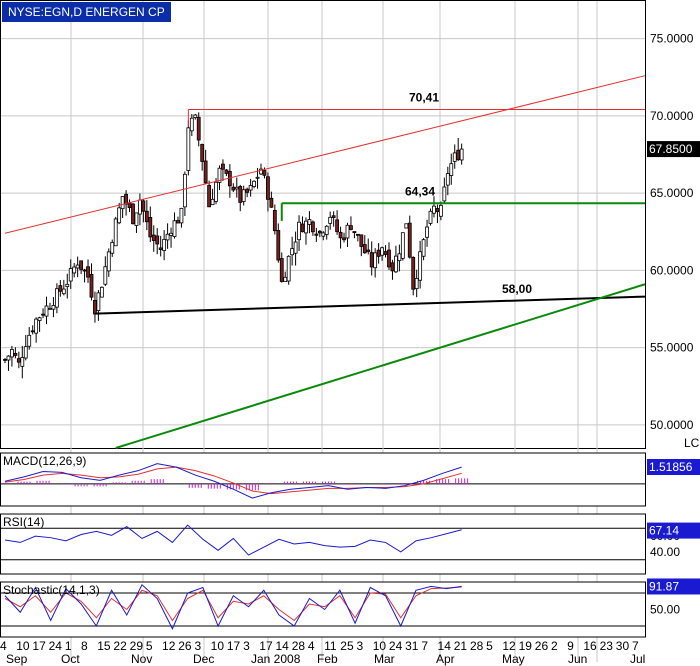  Describe the element at coordinates (673, 530) in the screenshot. I see `rsi-value-box` at that location.